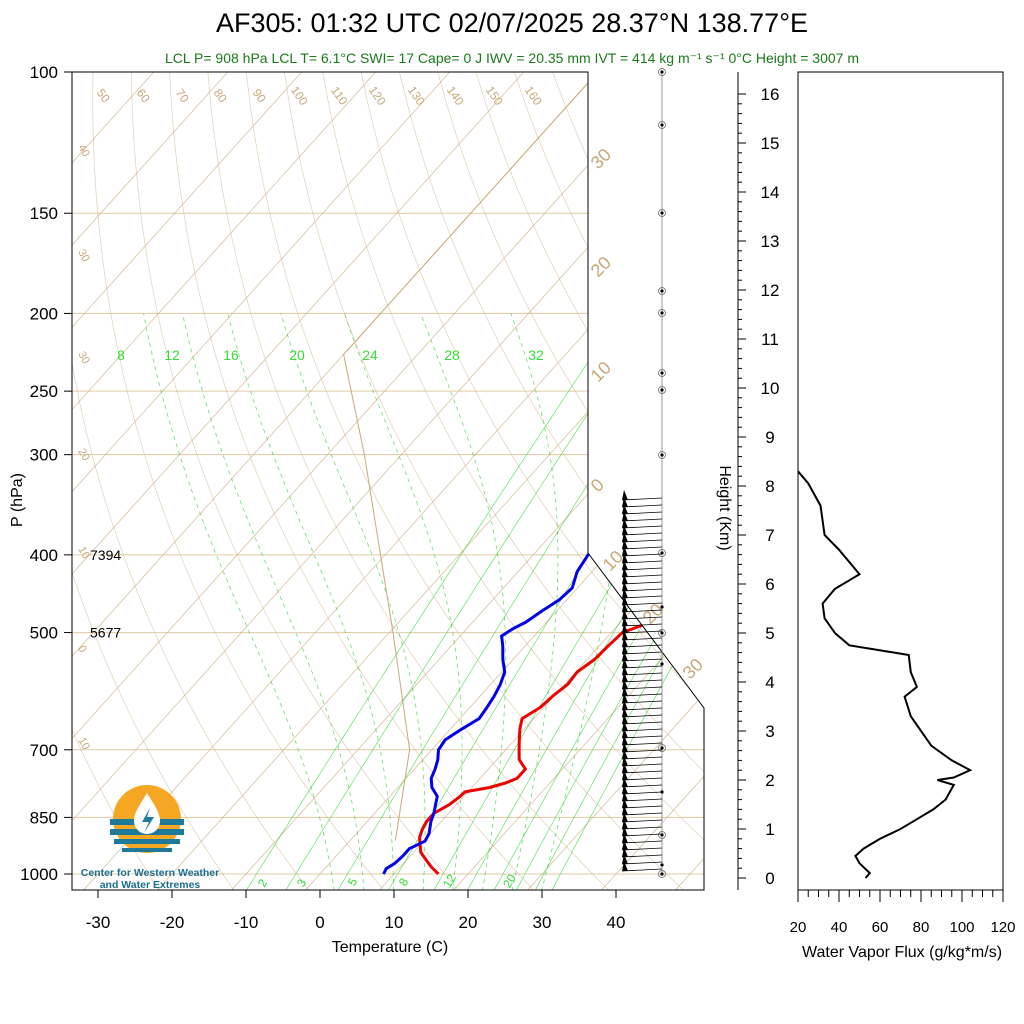 The height and width of the screenshot is (1024, 1024). I want to click on height-tick-label: 14, so click(770, 192).